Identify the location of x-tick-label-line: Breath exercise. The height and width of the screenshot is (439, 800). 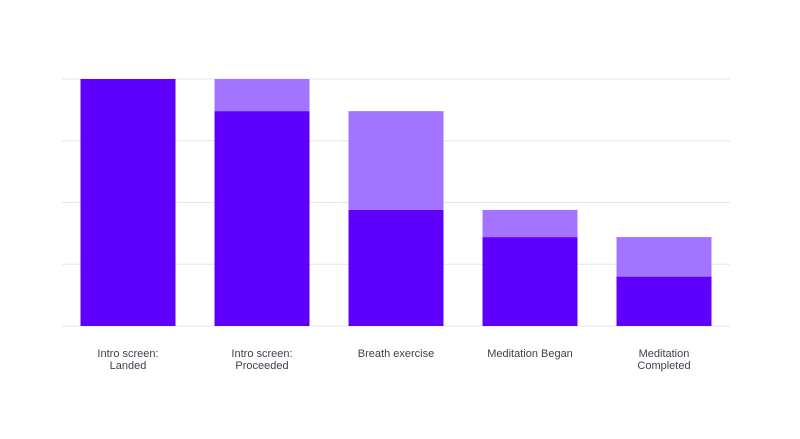
(396, 354).